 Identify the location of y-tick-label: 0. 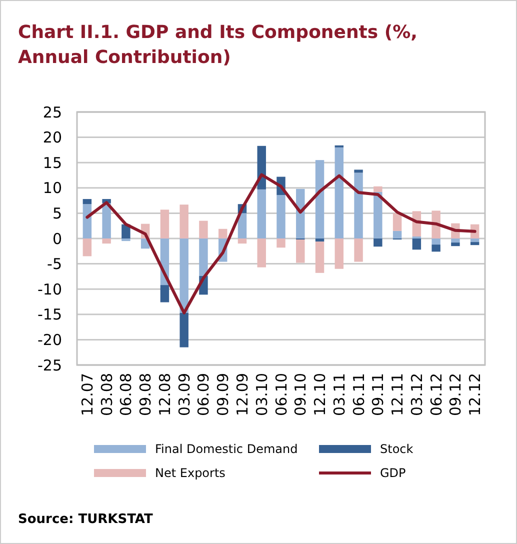
(57, 239).